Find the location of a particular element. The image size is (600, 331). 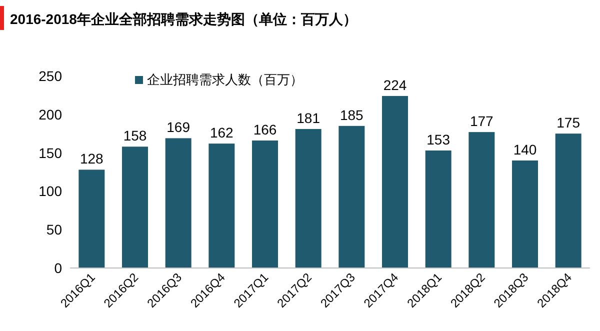

data-label: 175 is located at coordinates (568, 122).